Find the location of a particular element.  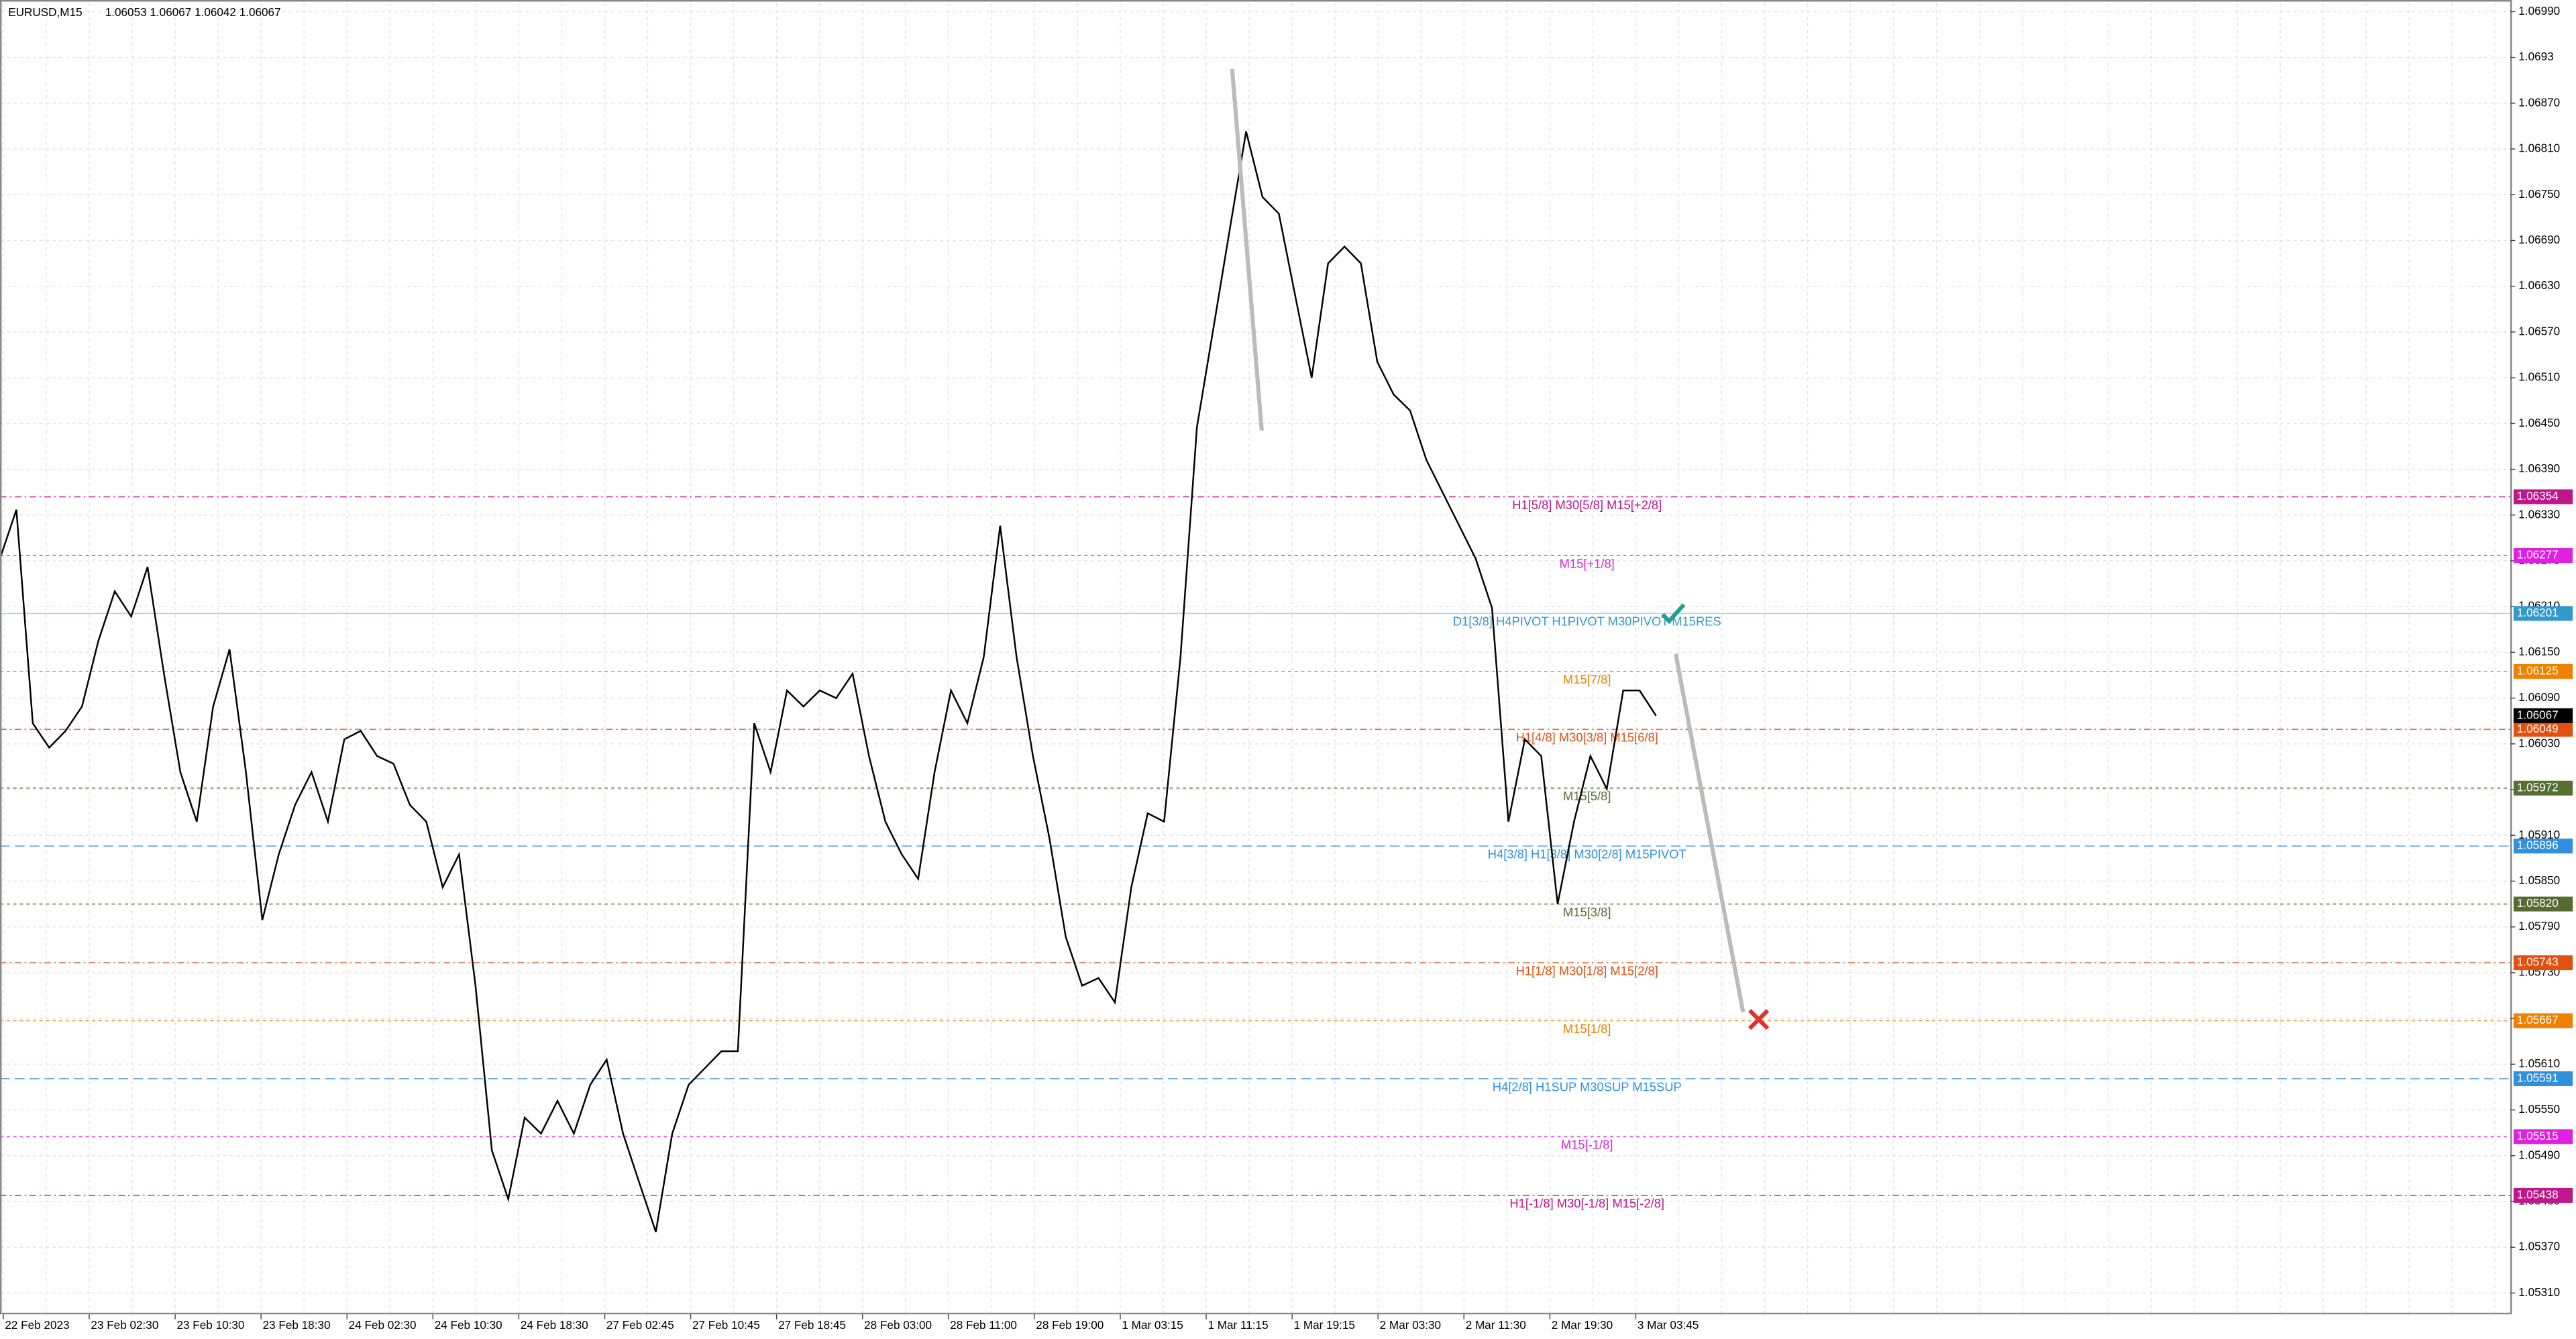

x-tick-label: 23 Feb 18:30 is located at coordinates (297, 1325).